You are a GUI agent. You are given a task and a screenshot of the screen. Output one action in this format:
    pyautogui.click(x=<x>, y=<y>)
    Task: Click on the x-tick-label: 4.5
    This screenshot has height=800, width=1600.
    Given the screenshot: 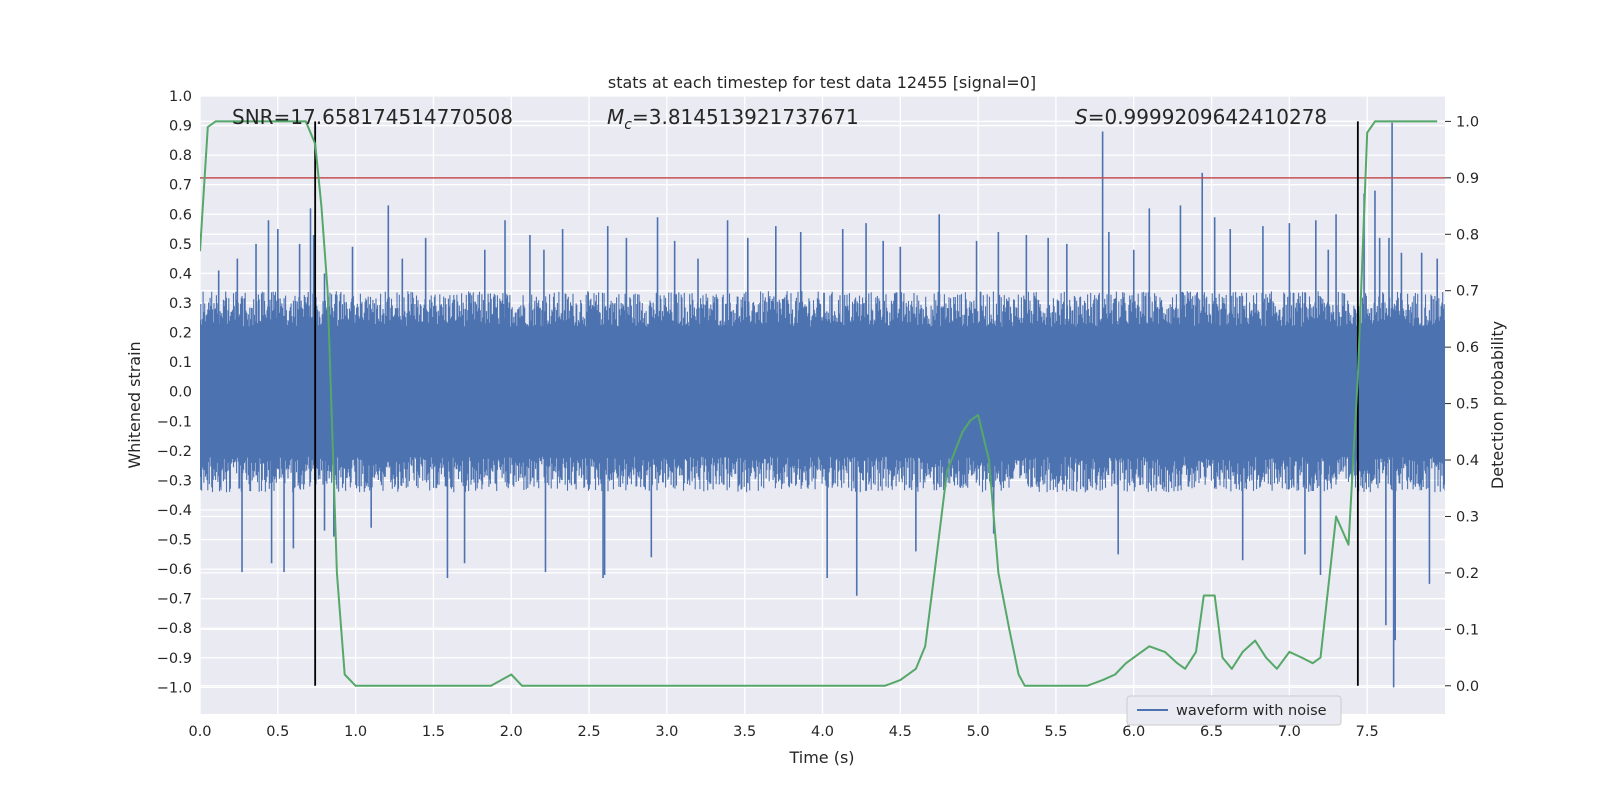 What is the action you would take?
    pyautogui.click(x=900, y=732)
    